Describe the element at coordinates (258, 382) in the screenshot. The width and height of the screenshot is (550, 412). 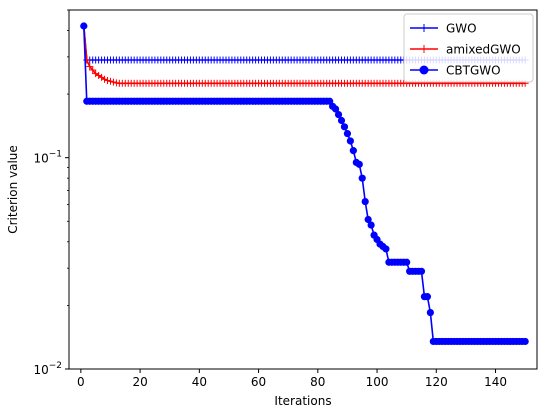
I see `x-tick-label: 60` at that location.